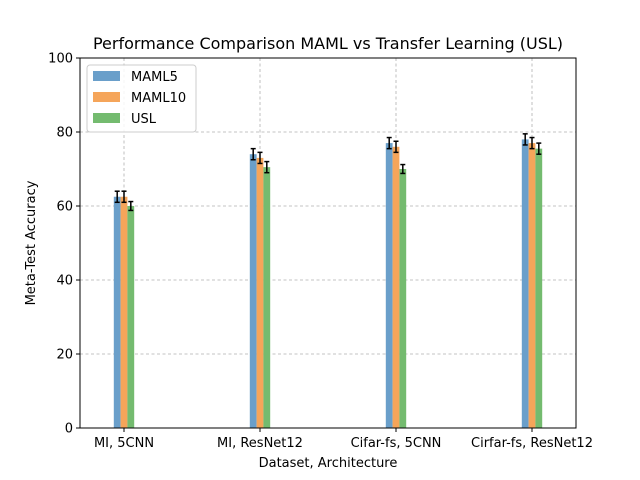 Image resolution: width=640 pixels, height=480 pixels. I want to click on y-tick-label: 100, so click(60, 59).